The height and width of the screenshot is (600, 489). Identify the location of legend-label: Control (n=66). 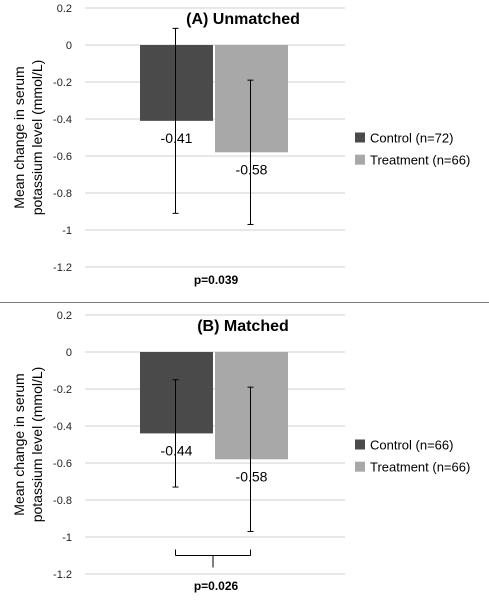
(411, 445).